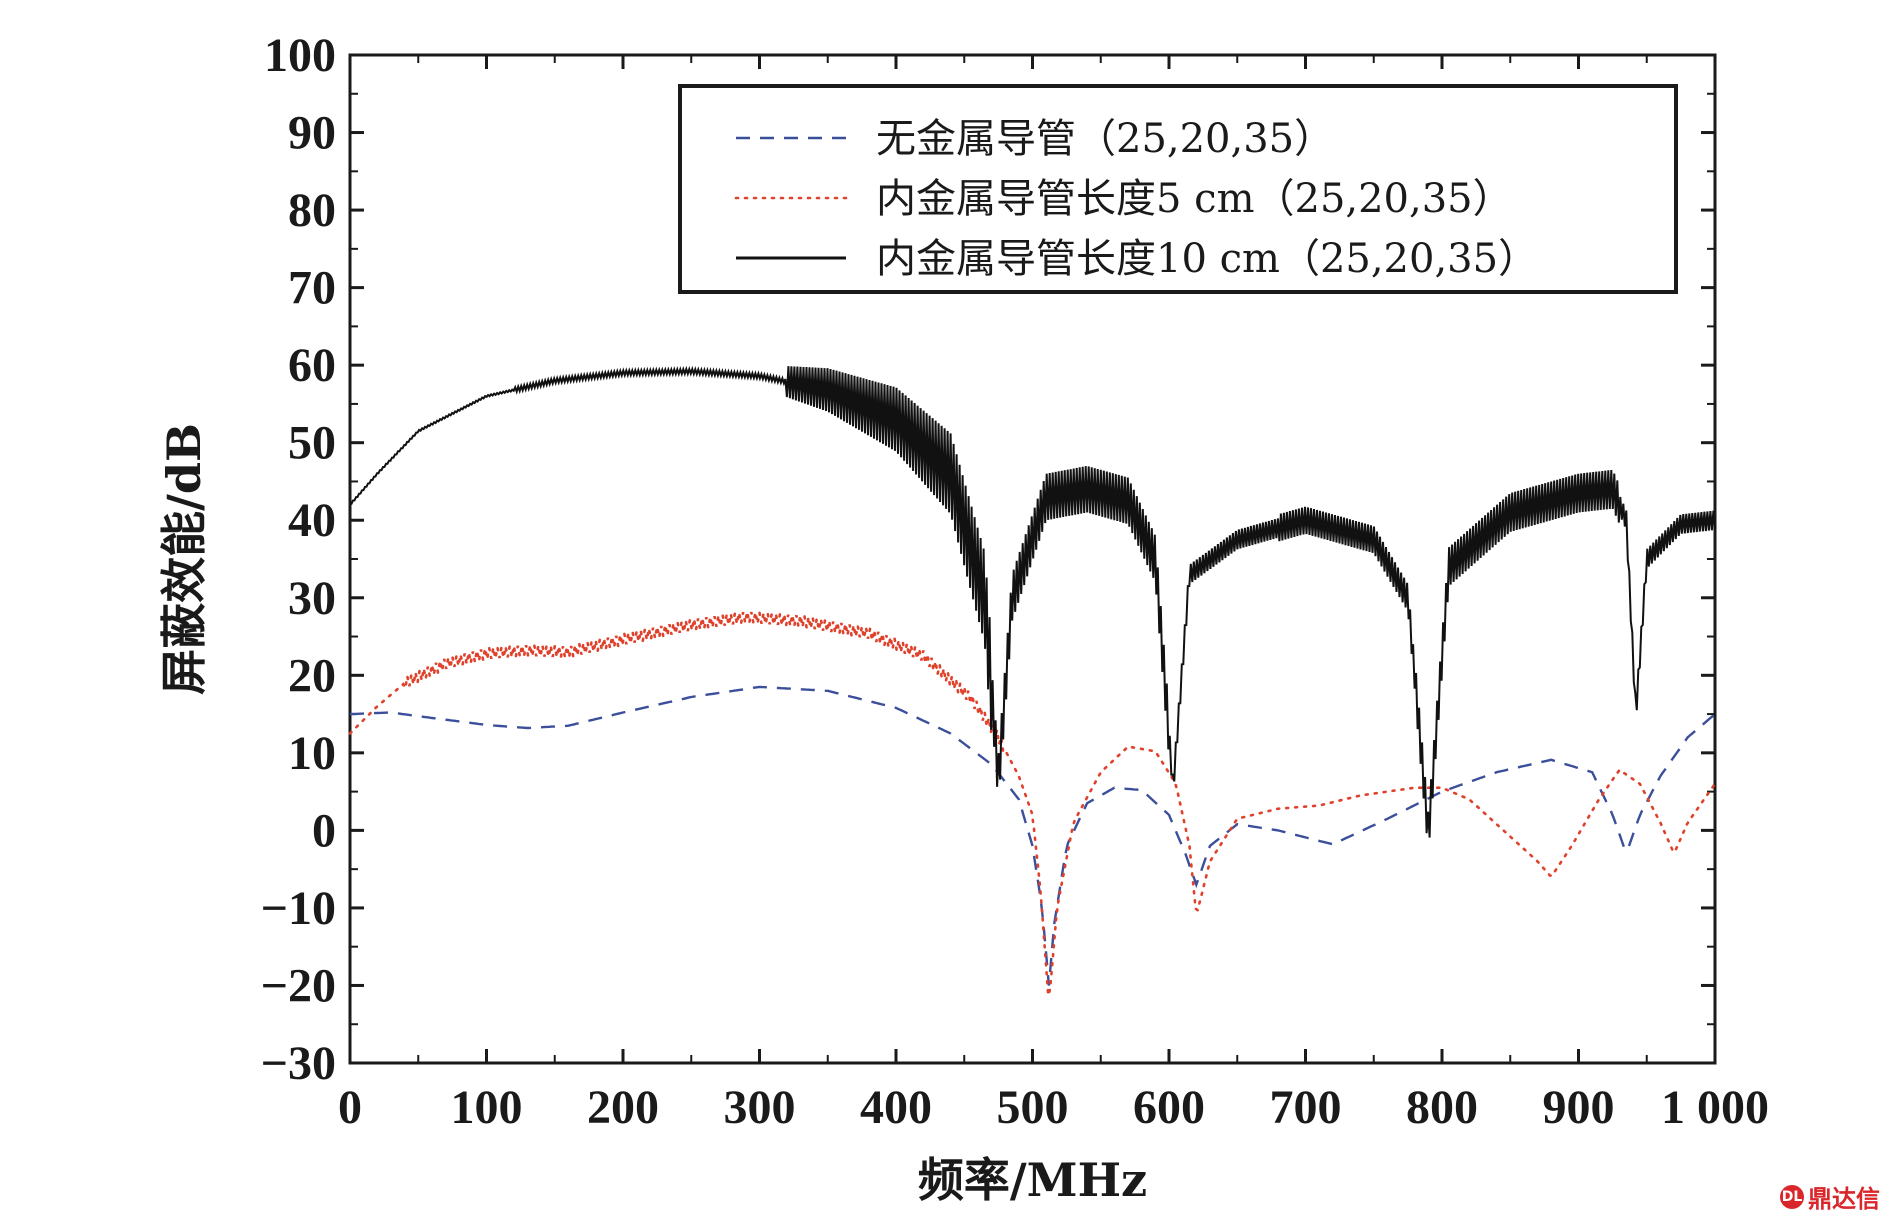 The image size is (1890, 1220). What do you see at coordinates (487, 1107) in the screenshot?
I see `x-tick-label: 100` at bounding box center [487, 1107].